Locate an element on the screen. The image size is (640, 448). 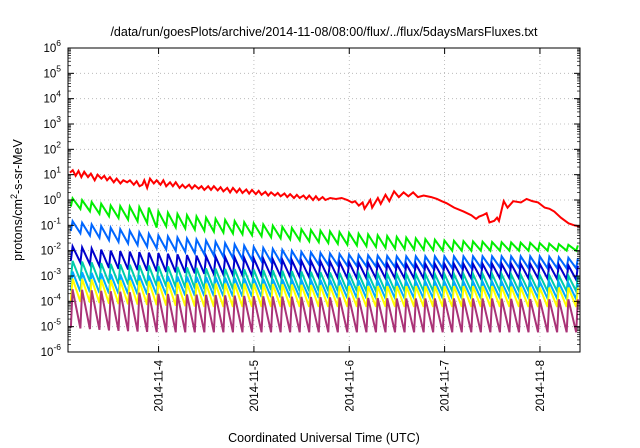
y-tick-label: 10⁻⁴ is located at coordinates (51, 299).